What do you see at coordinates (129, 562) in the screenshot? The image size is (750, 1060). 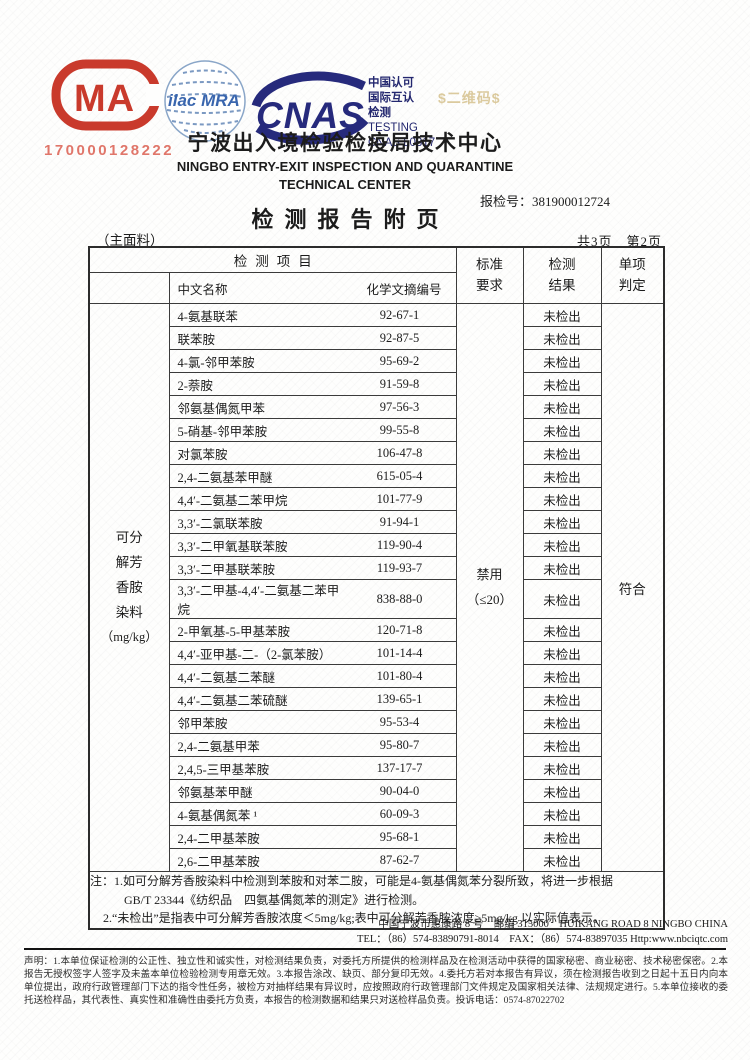 I see `category-line: 解芳` at bounding box center [129, 562].